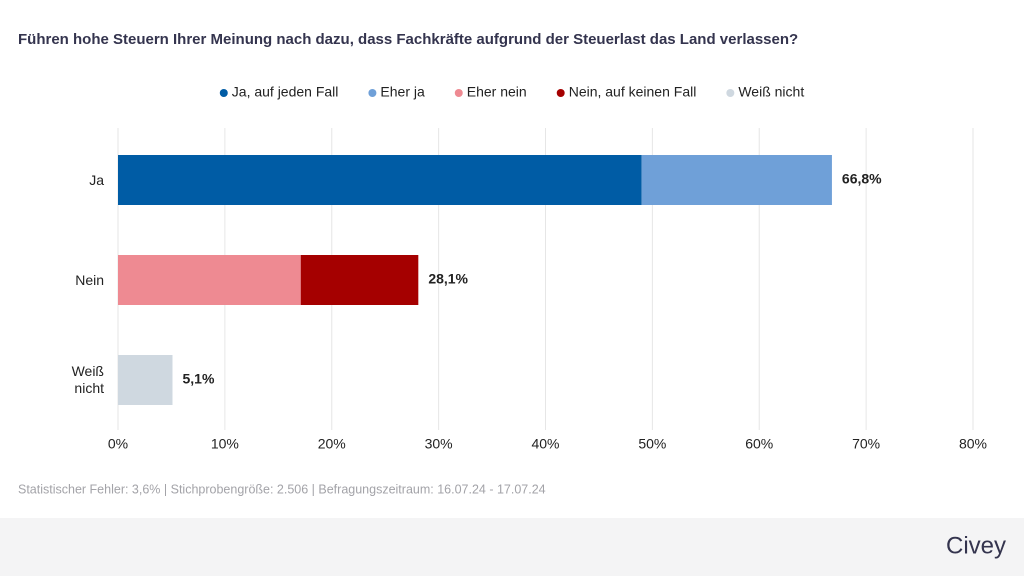  Describe the element at coordinates (199, 379) in the screenshot. I see `total-label: 5,1%` at that location.